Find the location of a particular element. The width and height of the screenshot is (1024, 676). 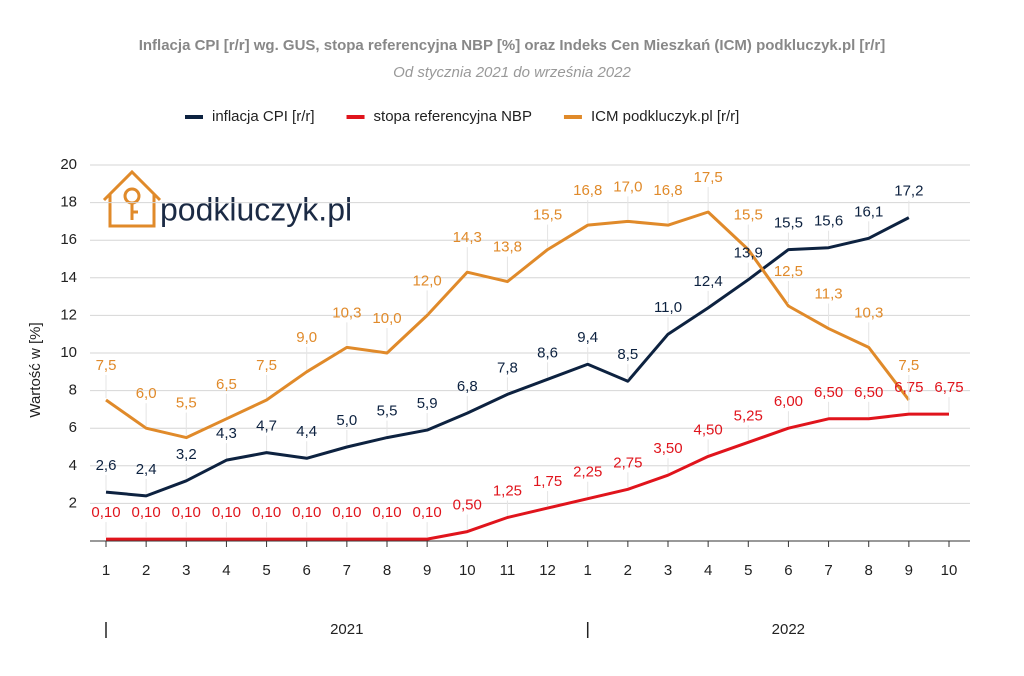

data-label: 16,1 is located at coordinates (868, 211).